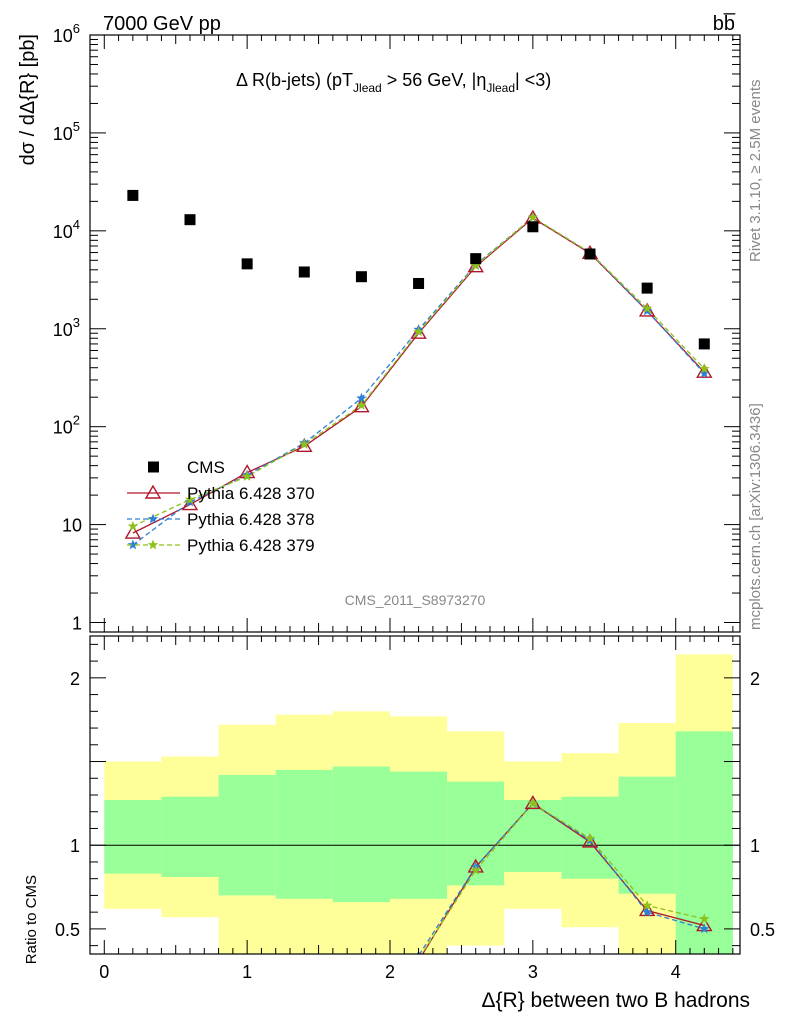  What do you see at coordinates (66, 33) in the screenshot?
I see `main-ytick-label: 10⁶` at bounding box center [66, 33].